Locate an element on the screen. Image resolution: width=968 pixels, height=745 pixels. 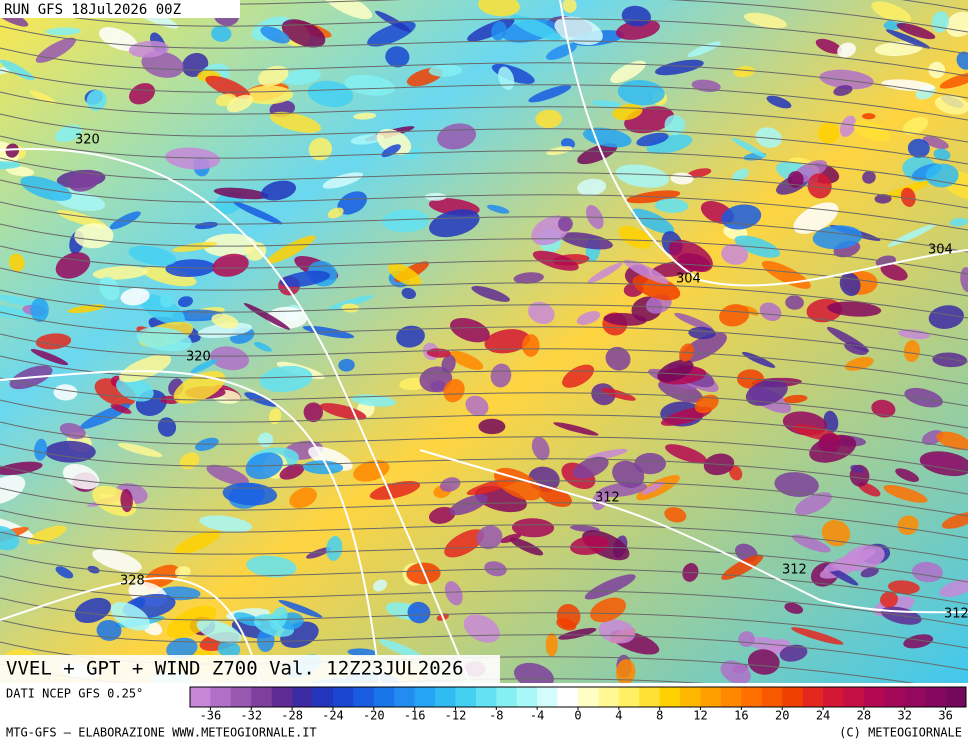
colorbar-tick-label: -12 is located at coordinates (456, 716).